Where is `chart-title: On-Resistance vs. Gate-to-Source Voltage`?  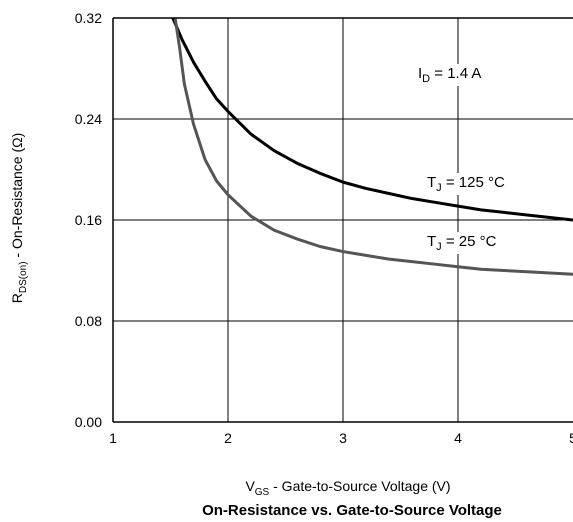 chart-title: On-Resistance vs. Gate-to-Source Voltage is located at coordinates (352, 510).